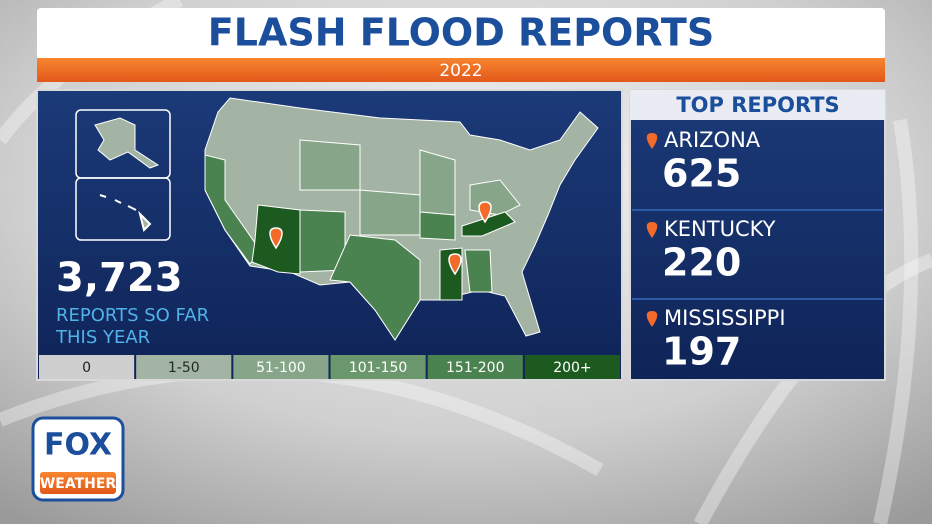 Image resolution: width=932 pixels, height=524 pixels. I want to click on legend-label: 1-50, so click(184, 368).